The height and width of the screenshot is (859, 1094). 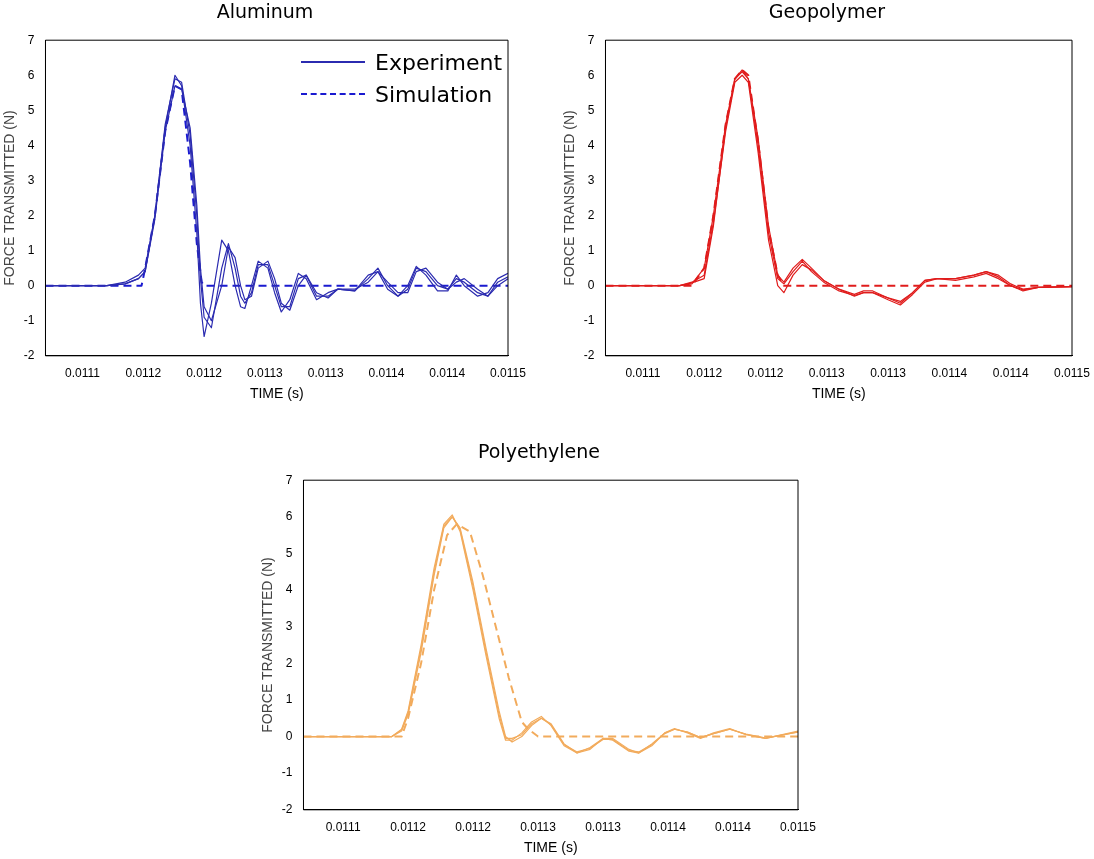 What do you see at coordinates (434, 94) in the screenshot?
I see `legend-label: Simulation` at bounding box center [434, 94].